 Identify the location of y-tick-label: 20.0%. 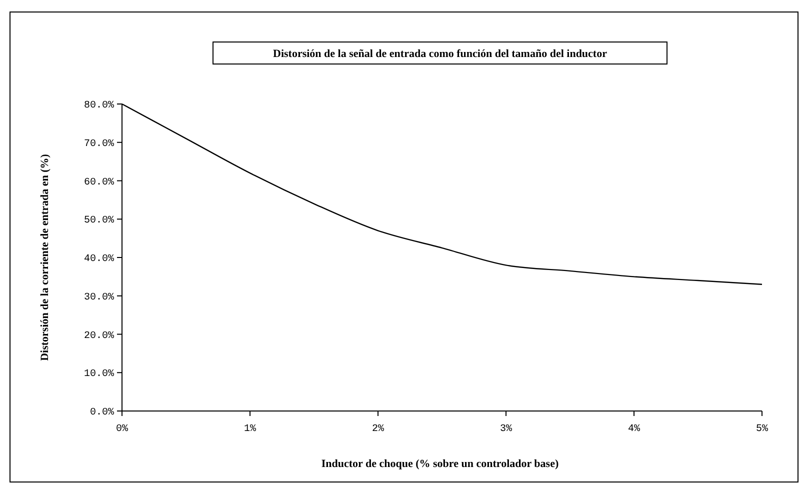
(99, 336).